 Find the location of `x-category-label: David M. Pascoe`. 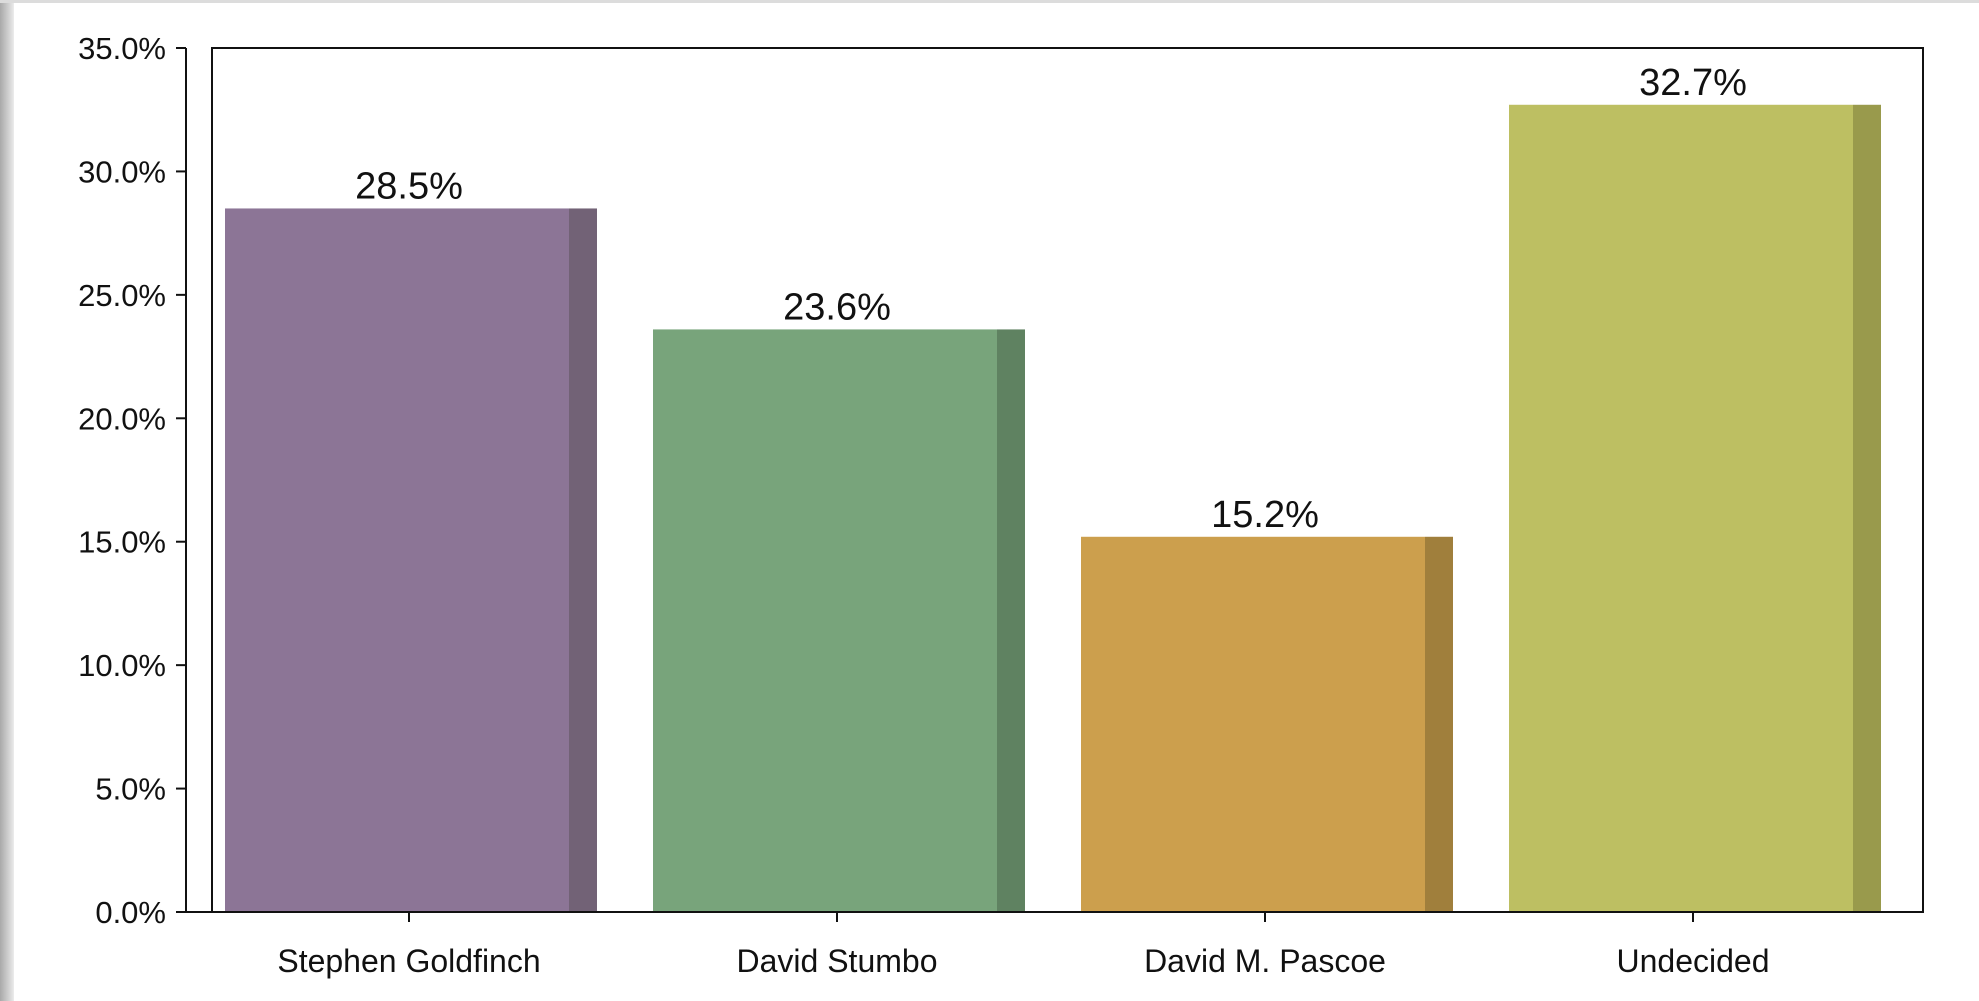

x-category-label: David M. Pascoe is located at coordinates (1265, 961).